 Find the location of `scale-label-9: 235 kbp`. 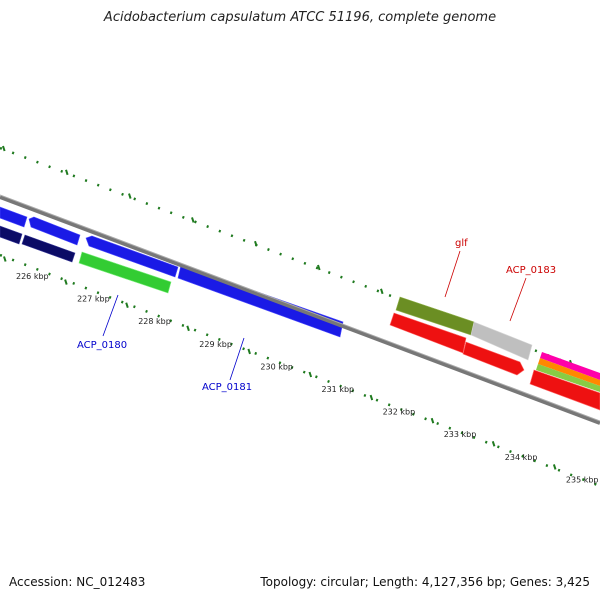

scale-label-9: 235 kbp is located at coordinates (582, 479).